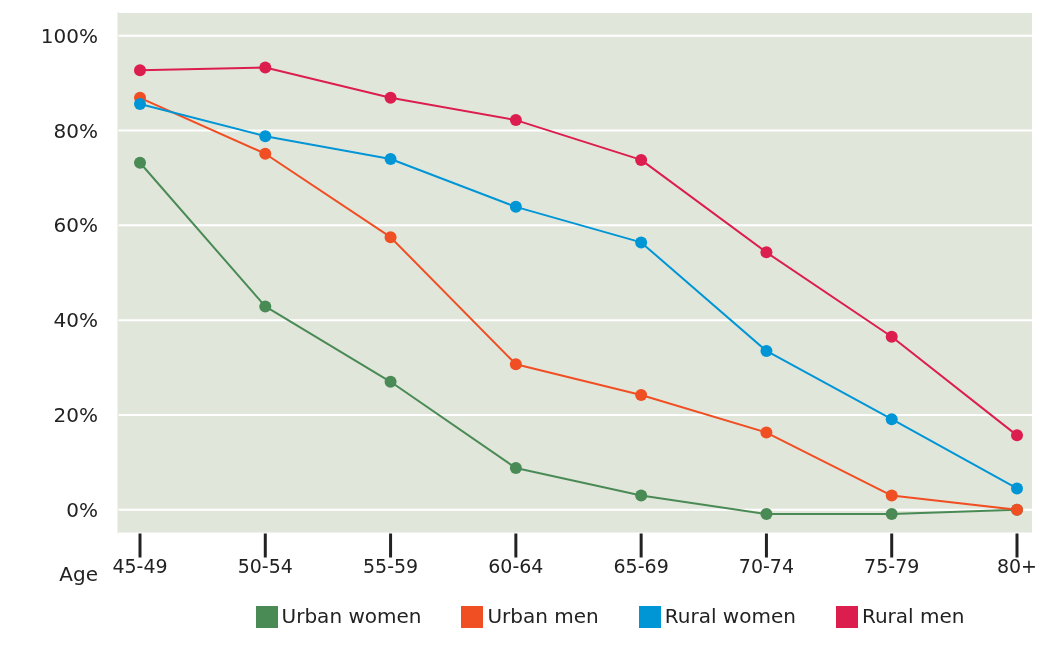  What do you see at coordinates (1017, 565) in the screenshot?
I see `x-tick-label: 80+` at bounding box center [1017, 565].